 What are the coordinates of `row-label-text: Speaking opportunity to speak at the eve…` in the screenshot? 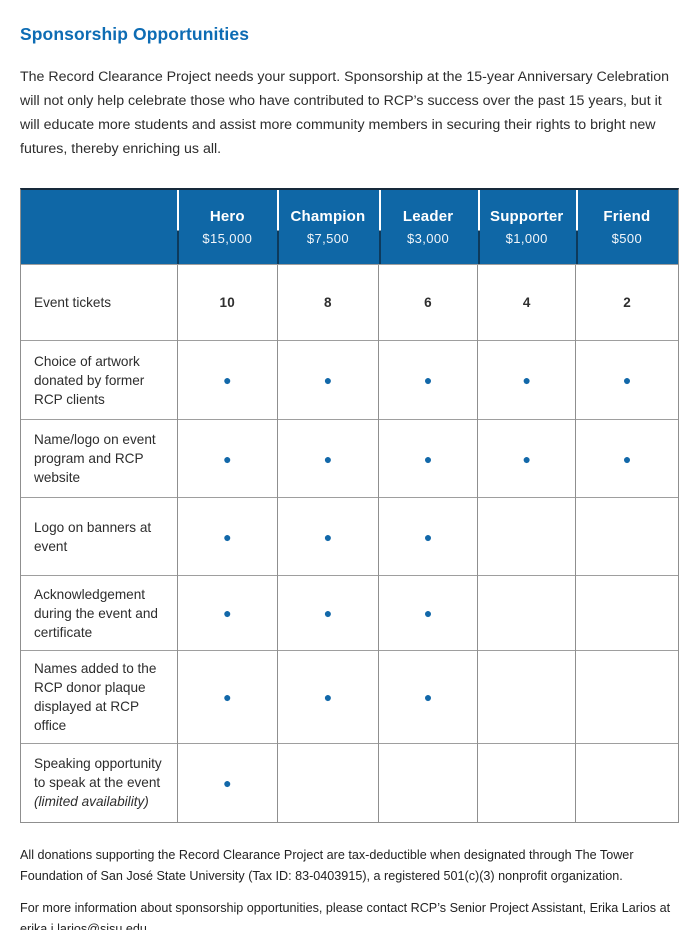 It's located at (98, 773).